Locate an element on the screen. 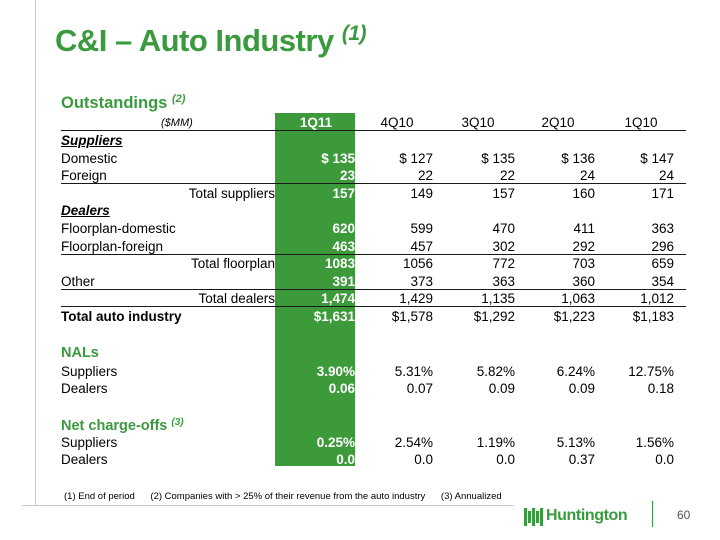  section-heading: Net charge-offs (3) is located at coordinates (122, 425).